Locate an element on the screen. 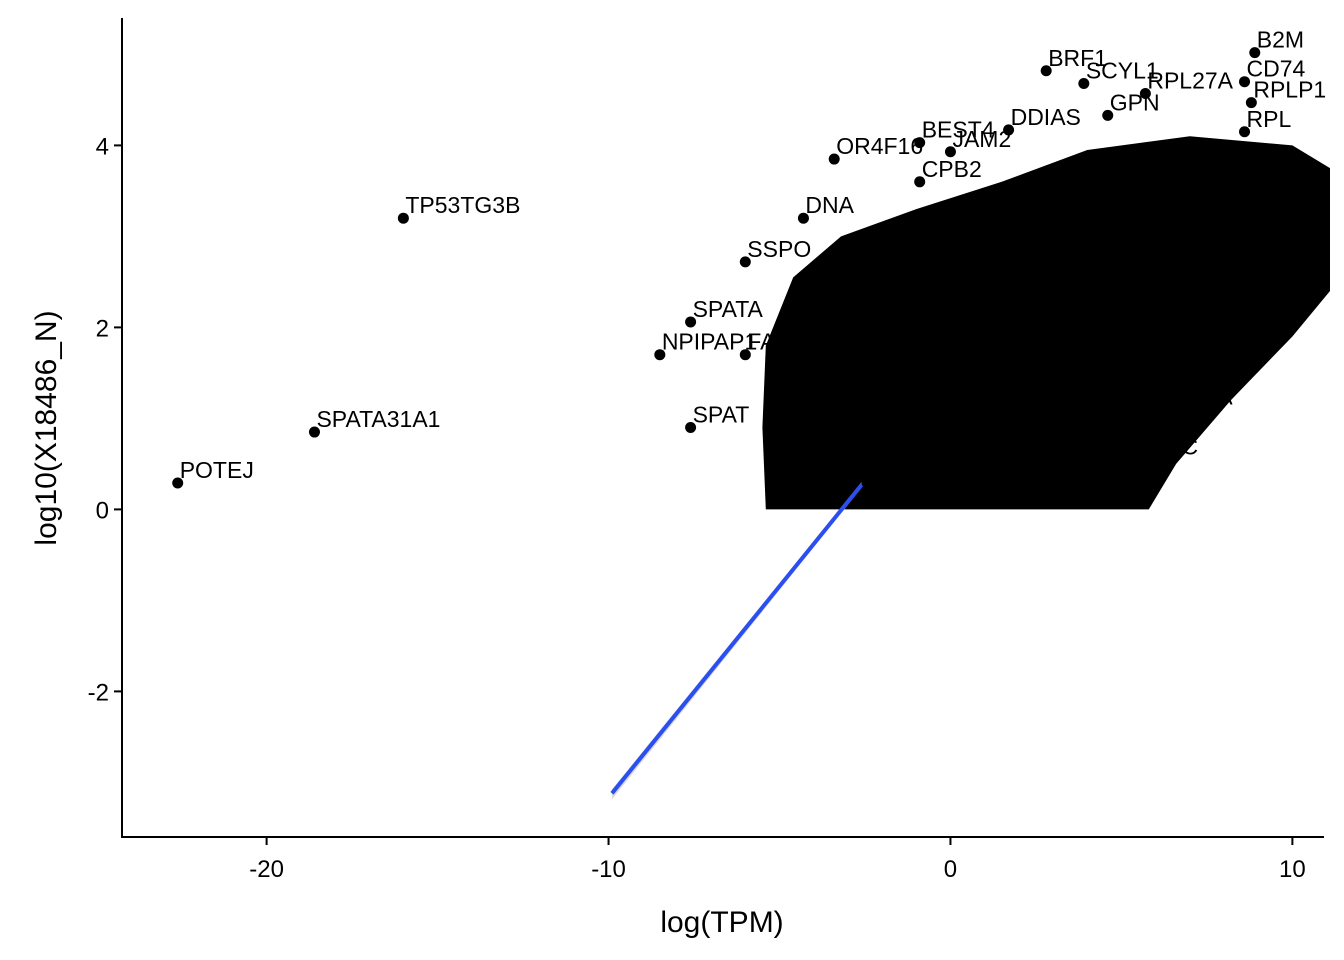 Image resolution: width=1344 pixels, height=960 pixels. y-tick-label: 4 is located at coordinates (102, 146).